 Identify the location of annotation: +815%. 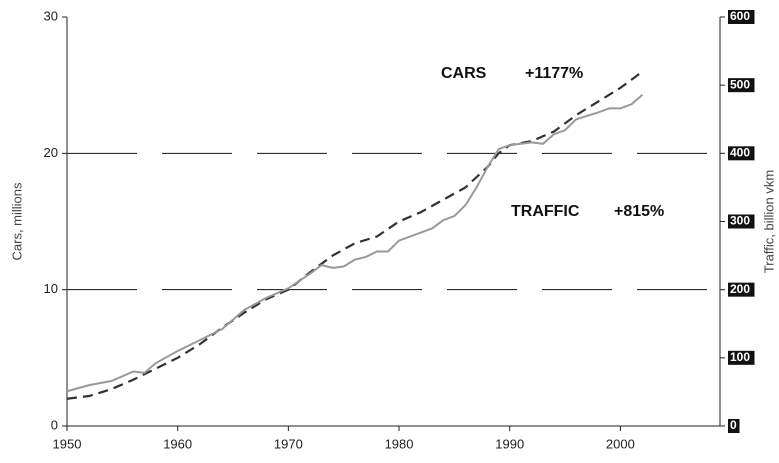
(639, 211).